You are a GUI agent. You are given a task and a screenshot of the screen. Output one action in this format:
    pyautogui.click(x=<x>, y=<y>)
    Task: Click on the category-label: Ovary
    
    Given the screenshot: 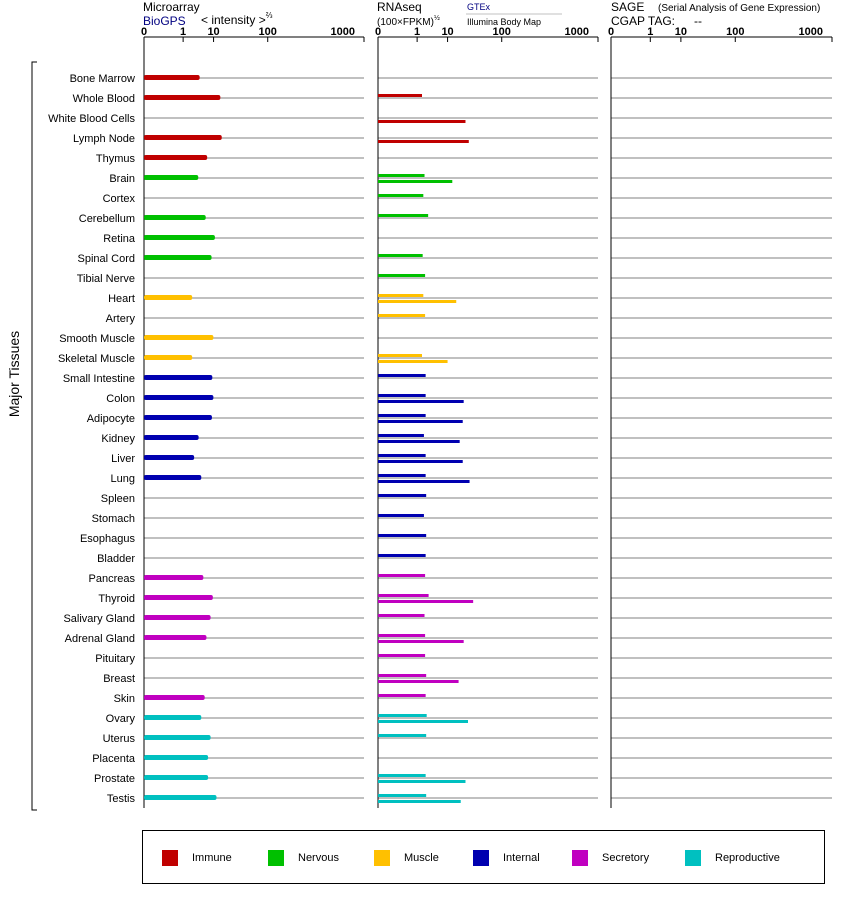 What is the action you would take?
    pyautogui.click(x=121, y=719)
    